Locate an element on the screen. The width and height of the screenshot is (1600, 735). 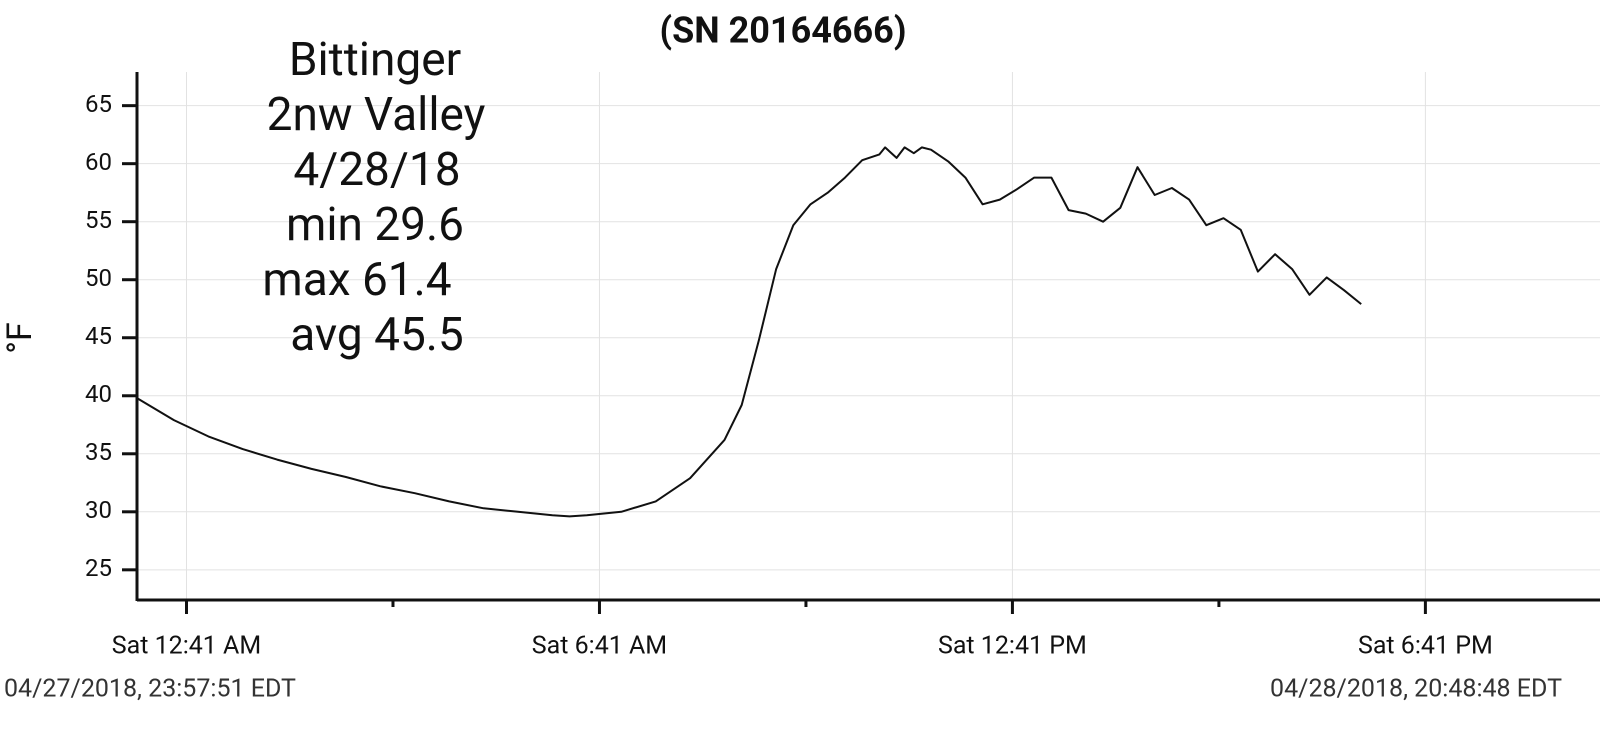
annotation: min 29.6 is located at coordinates (375, 225).